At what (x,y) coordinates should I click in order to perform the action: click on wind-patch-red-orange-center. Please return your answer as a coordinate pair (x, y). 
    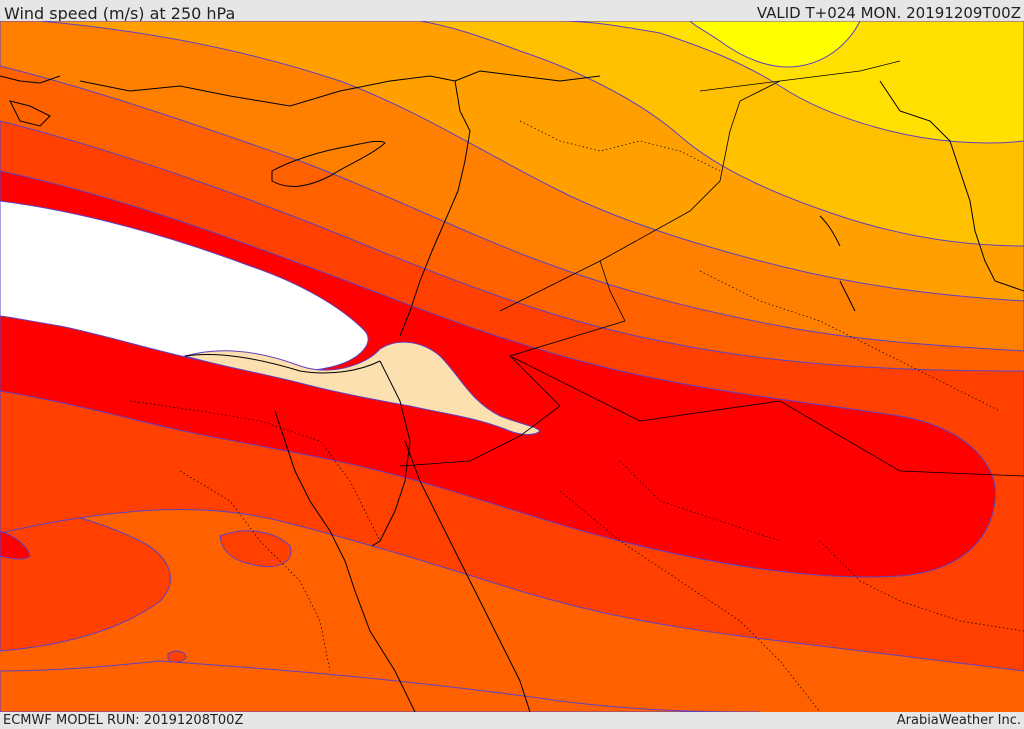
    Looking at the image, I should click on (255, 549).